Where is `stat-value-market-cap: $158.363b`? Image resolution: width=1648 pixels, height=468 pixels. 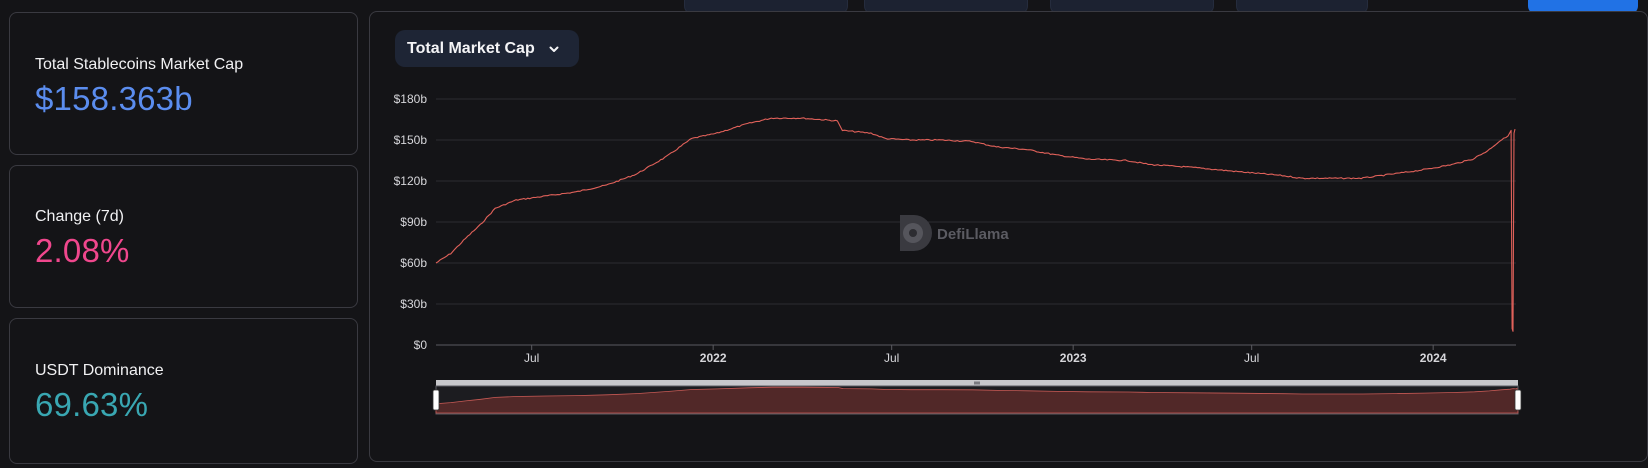 stat-value-market-cap: $158.363b is located at coordinates (114, 98).